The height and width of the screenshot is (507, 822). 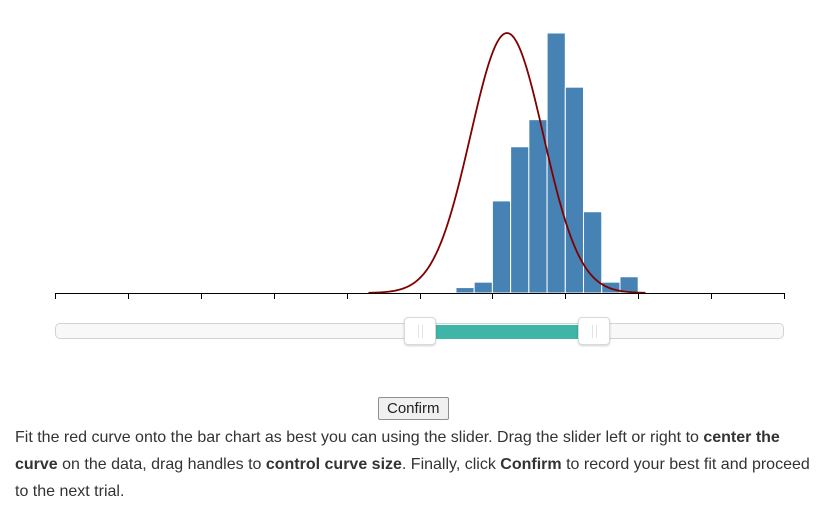 I want to click on confirm-button: Confirm, so click(x=413, y=408).